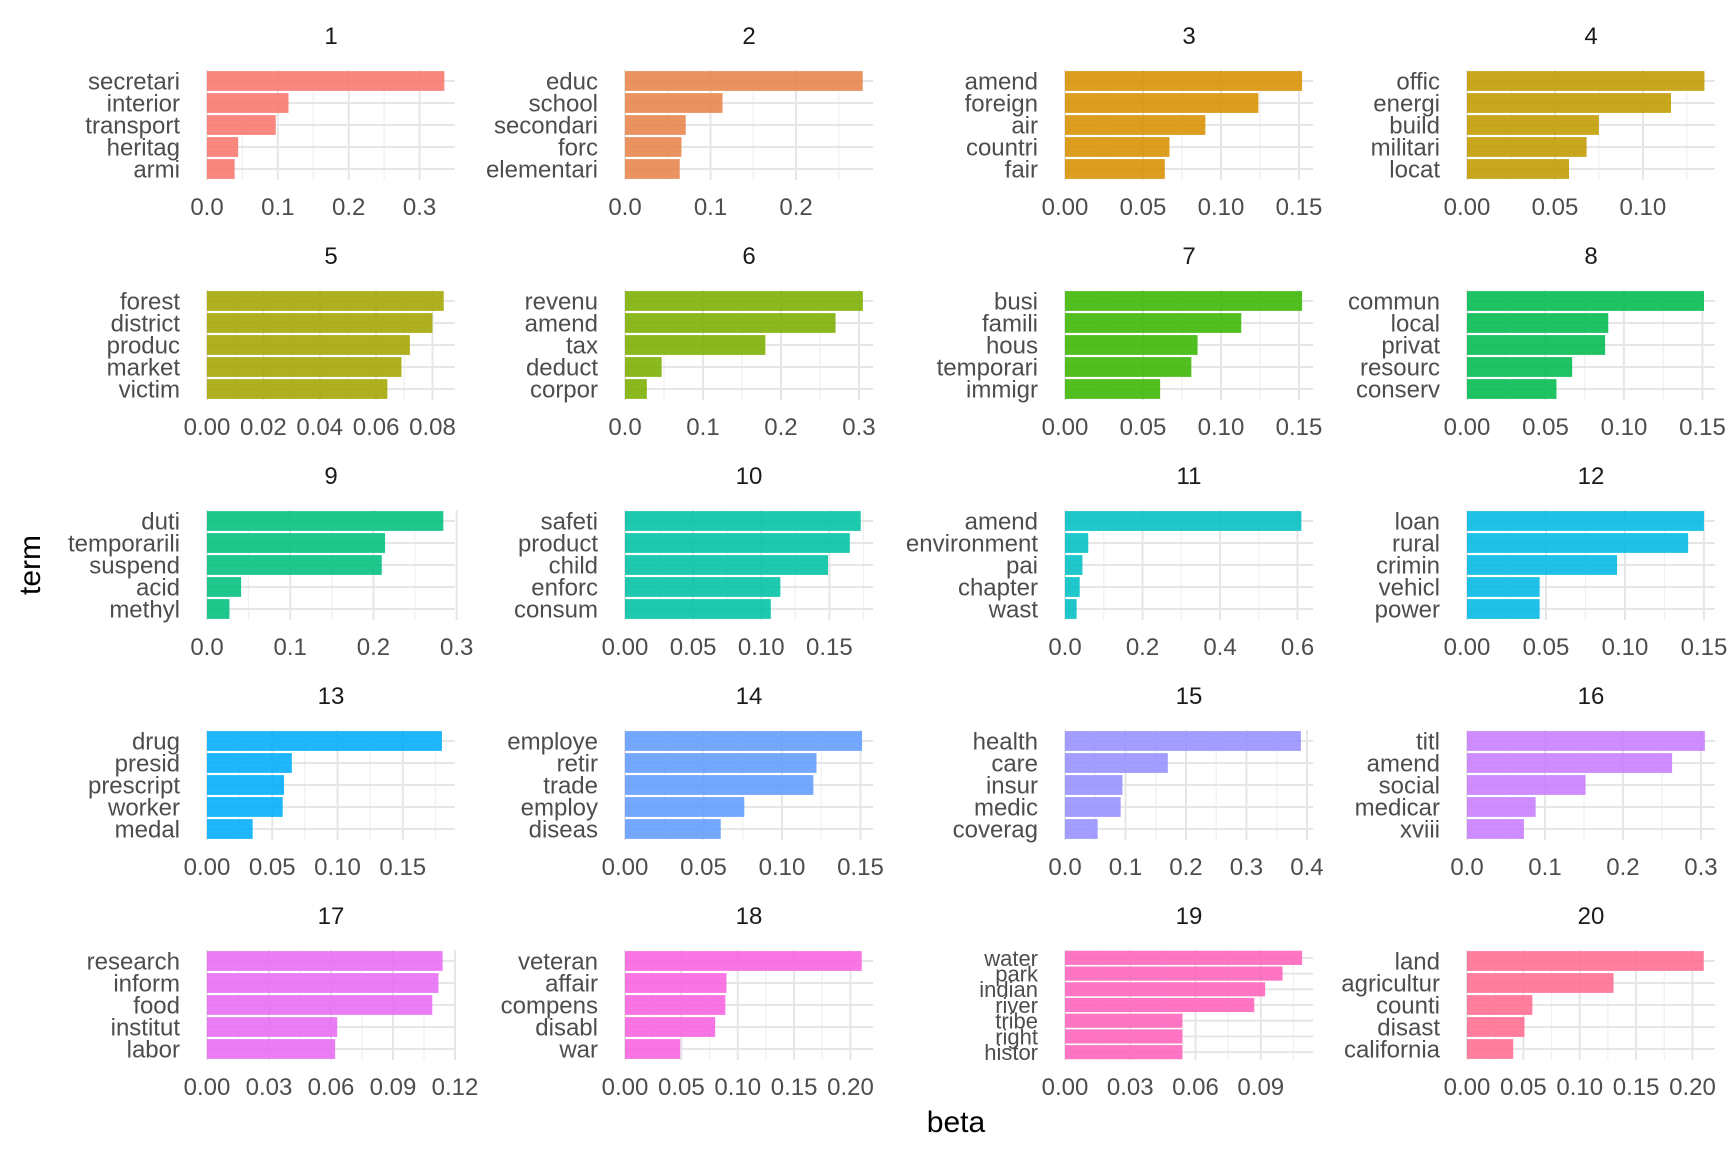 This screenshot has width=1728, height=1152. Describe the element at coordinates (1184, 81) in the screenshot. I see `bar-amend` at that location.